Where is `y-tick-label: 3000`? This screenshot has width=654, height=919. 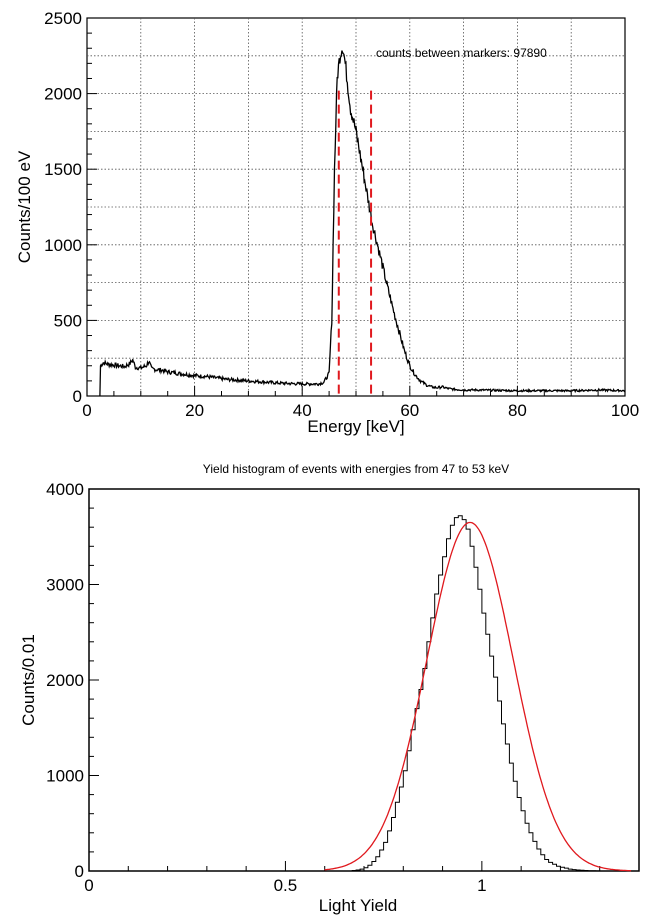 y-tick-label: 3000 is located at coordinates (65, 585).